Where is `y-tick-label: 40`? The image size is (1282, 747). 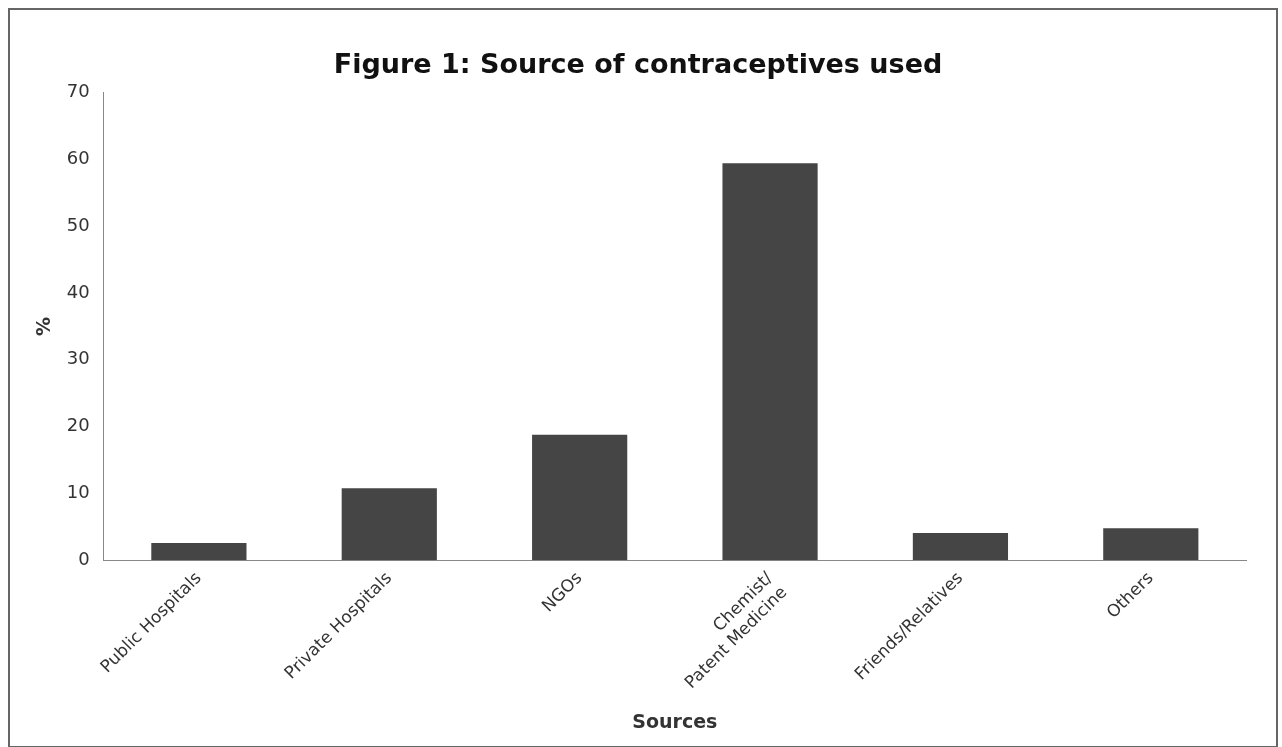 y-tick-label: 40 is located at coordinates (78, 291).